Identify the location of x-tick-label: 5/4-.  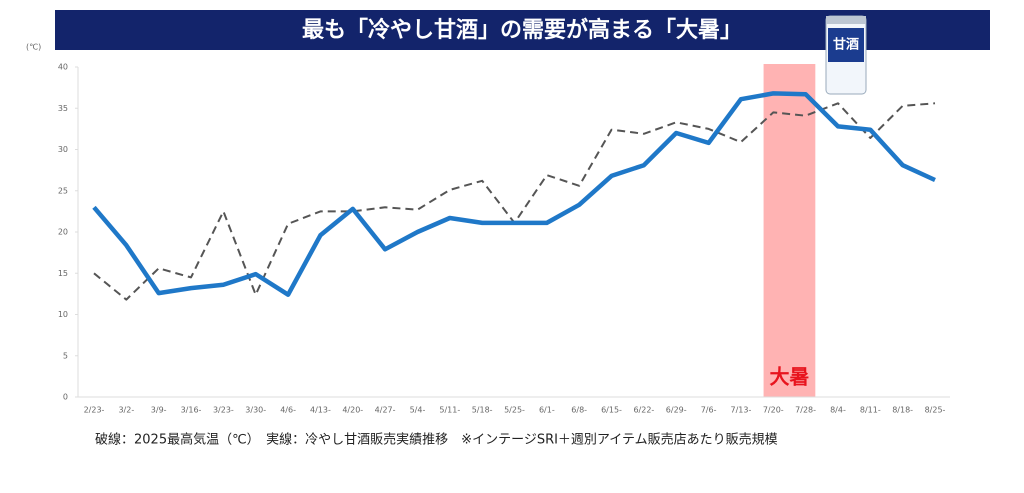
(418, 410).